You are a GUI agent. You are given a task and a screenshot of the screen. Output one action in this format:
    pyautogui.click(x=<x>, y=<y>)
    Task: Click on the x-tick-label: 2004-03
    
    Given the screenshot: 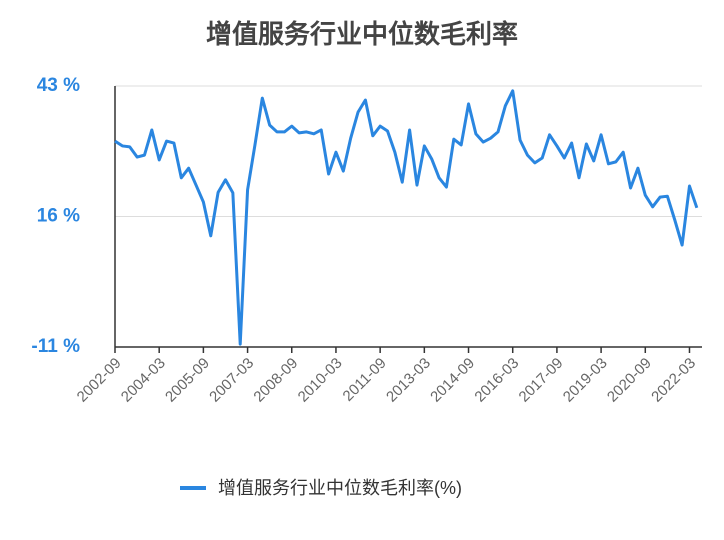 What is the action you would take?
    pyautogui.click(x=143, y=380)
    